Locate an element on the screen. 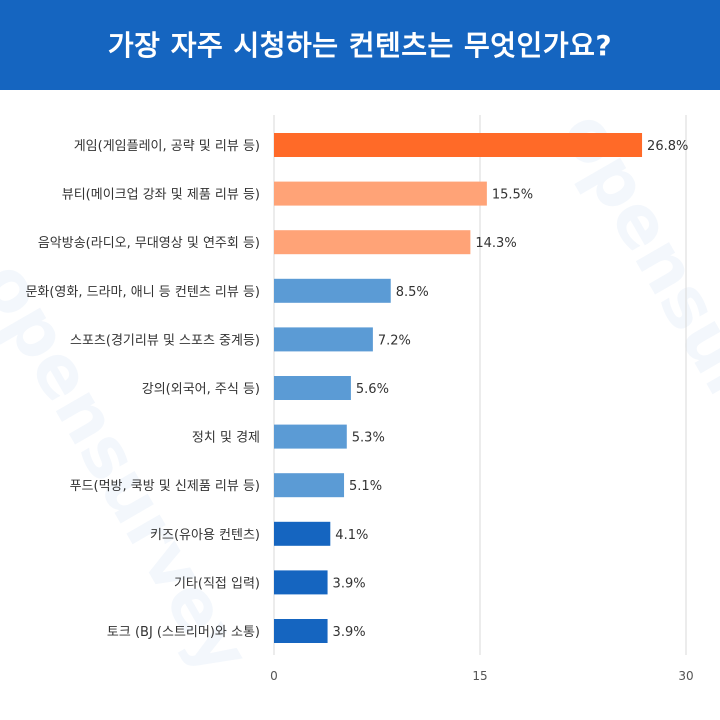  x-tick-label: 30 is located at coordinates (685, 676).